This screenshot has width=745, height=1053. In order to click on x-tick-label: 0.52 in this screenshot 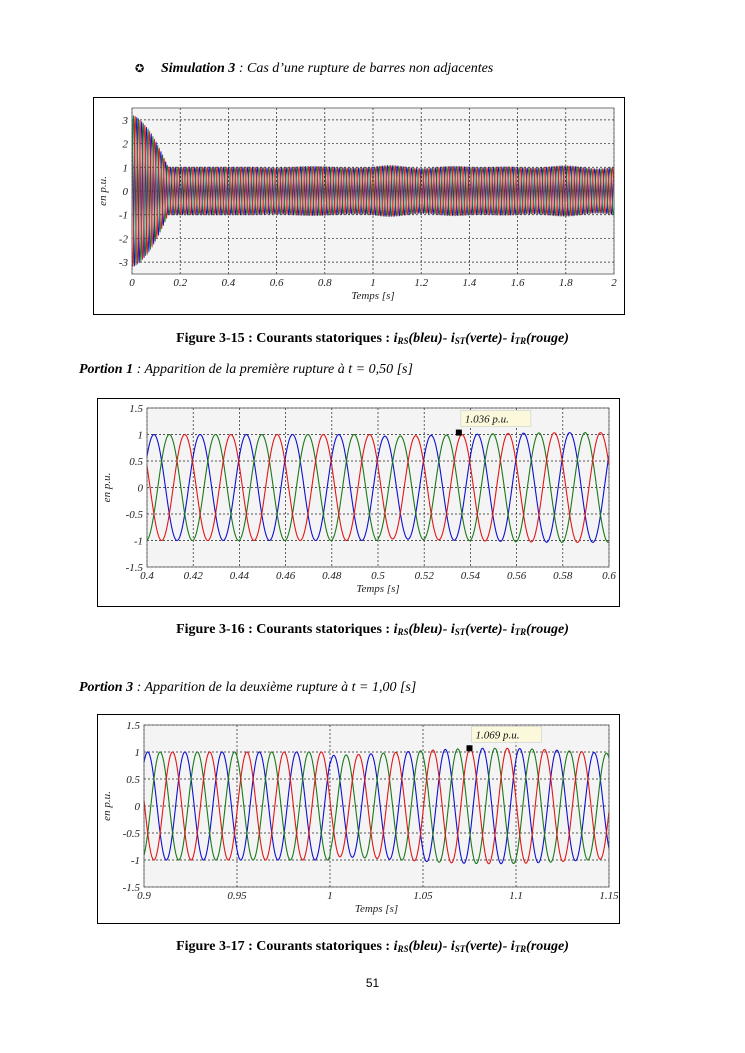, I will do `click(425, 576)`.